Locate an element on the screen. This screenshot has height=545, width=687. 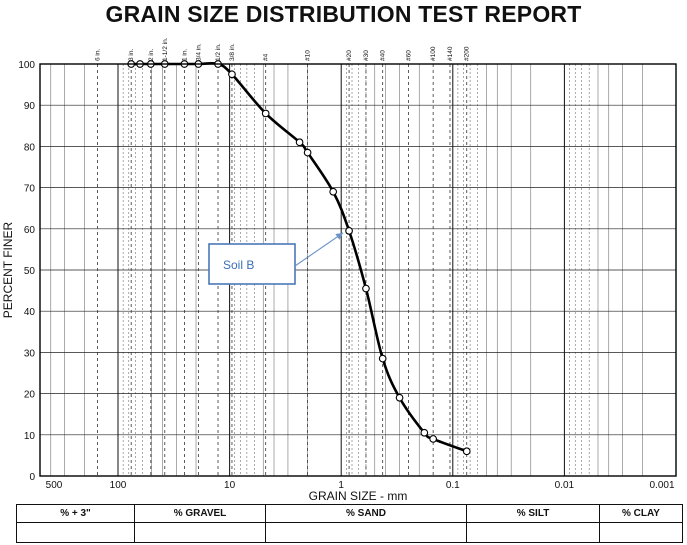
header-plus-3in: % + 3" is located at coordinates (75, 513).